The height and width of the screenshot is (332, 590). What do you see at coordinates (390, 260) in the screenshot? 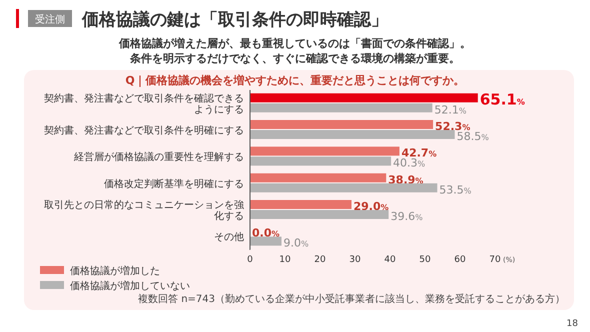
I see `x-tick-label: 40` at bounding box center [390, 260].